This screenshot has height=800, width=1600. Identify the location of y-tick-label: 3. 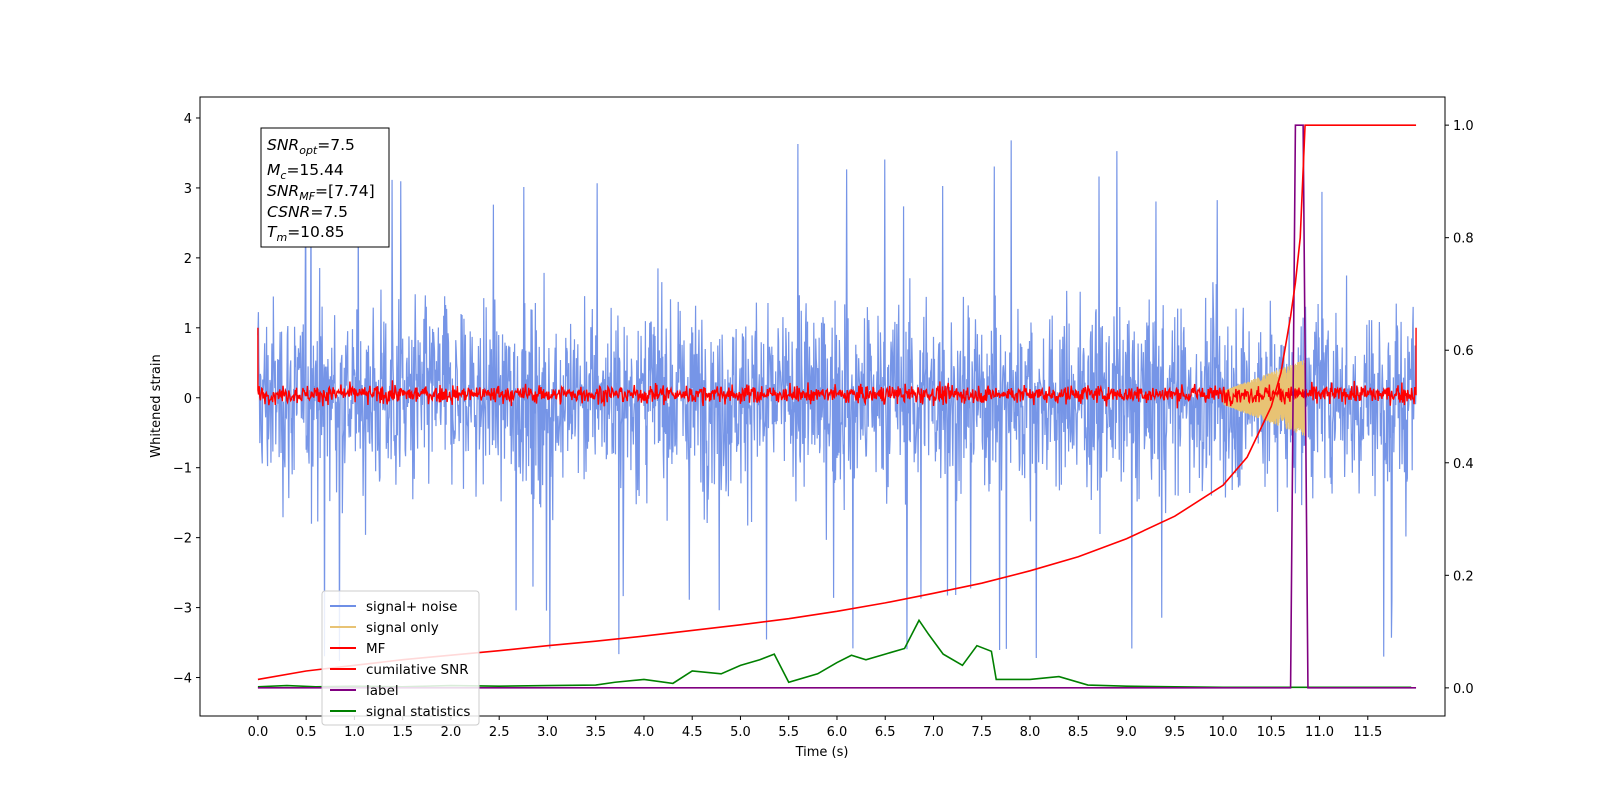
(188, 189).